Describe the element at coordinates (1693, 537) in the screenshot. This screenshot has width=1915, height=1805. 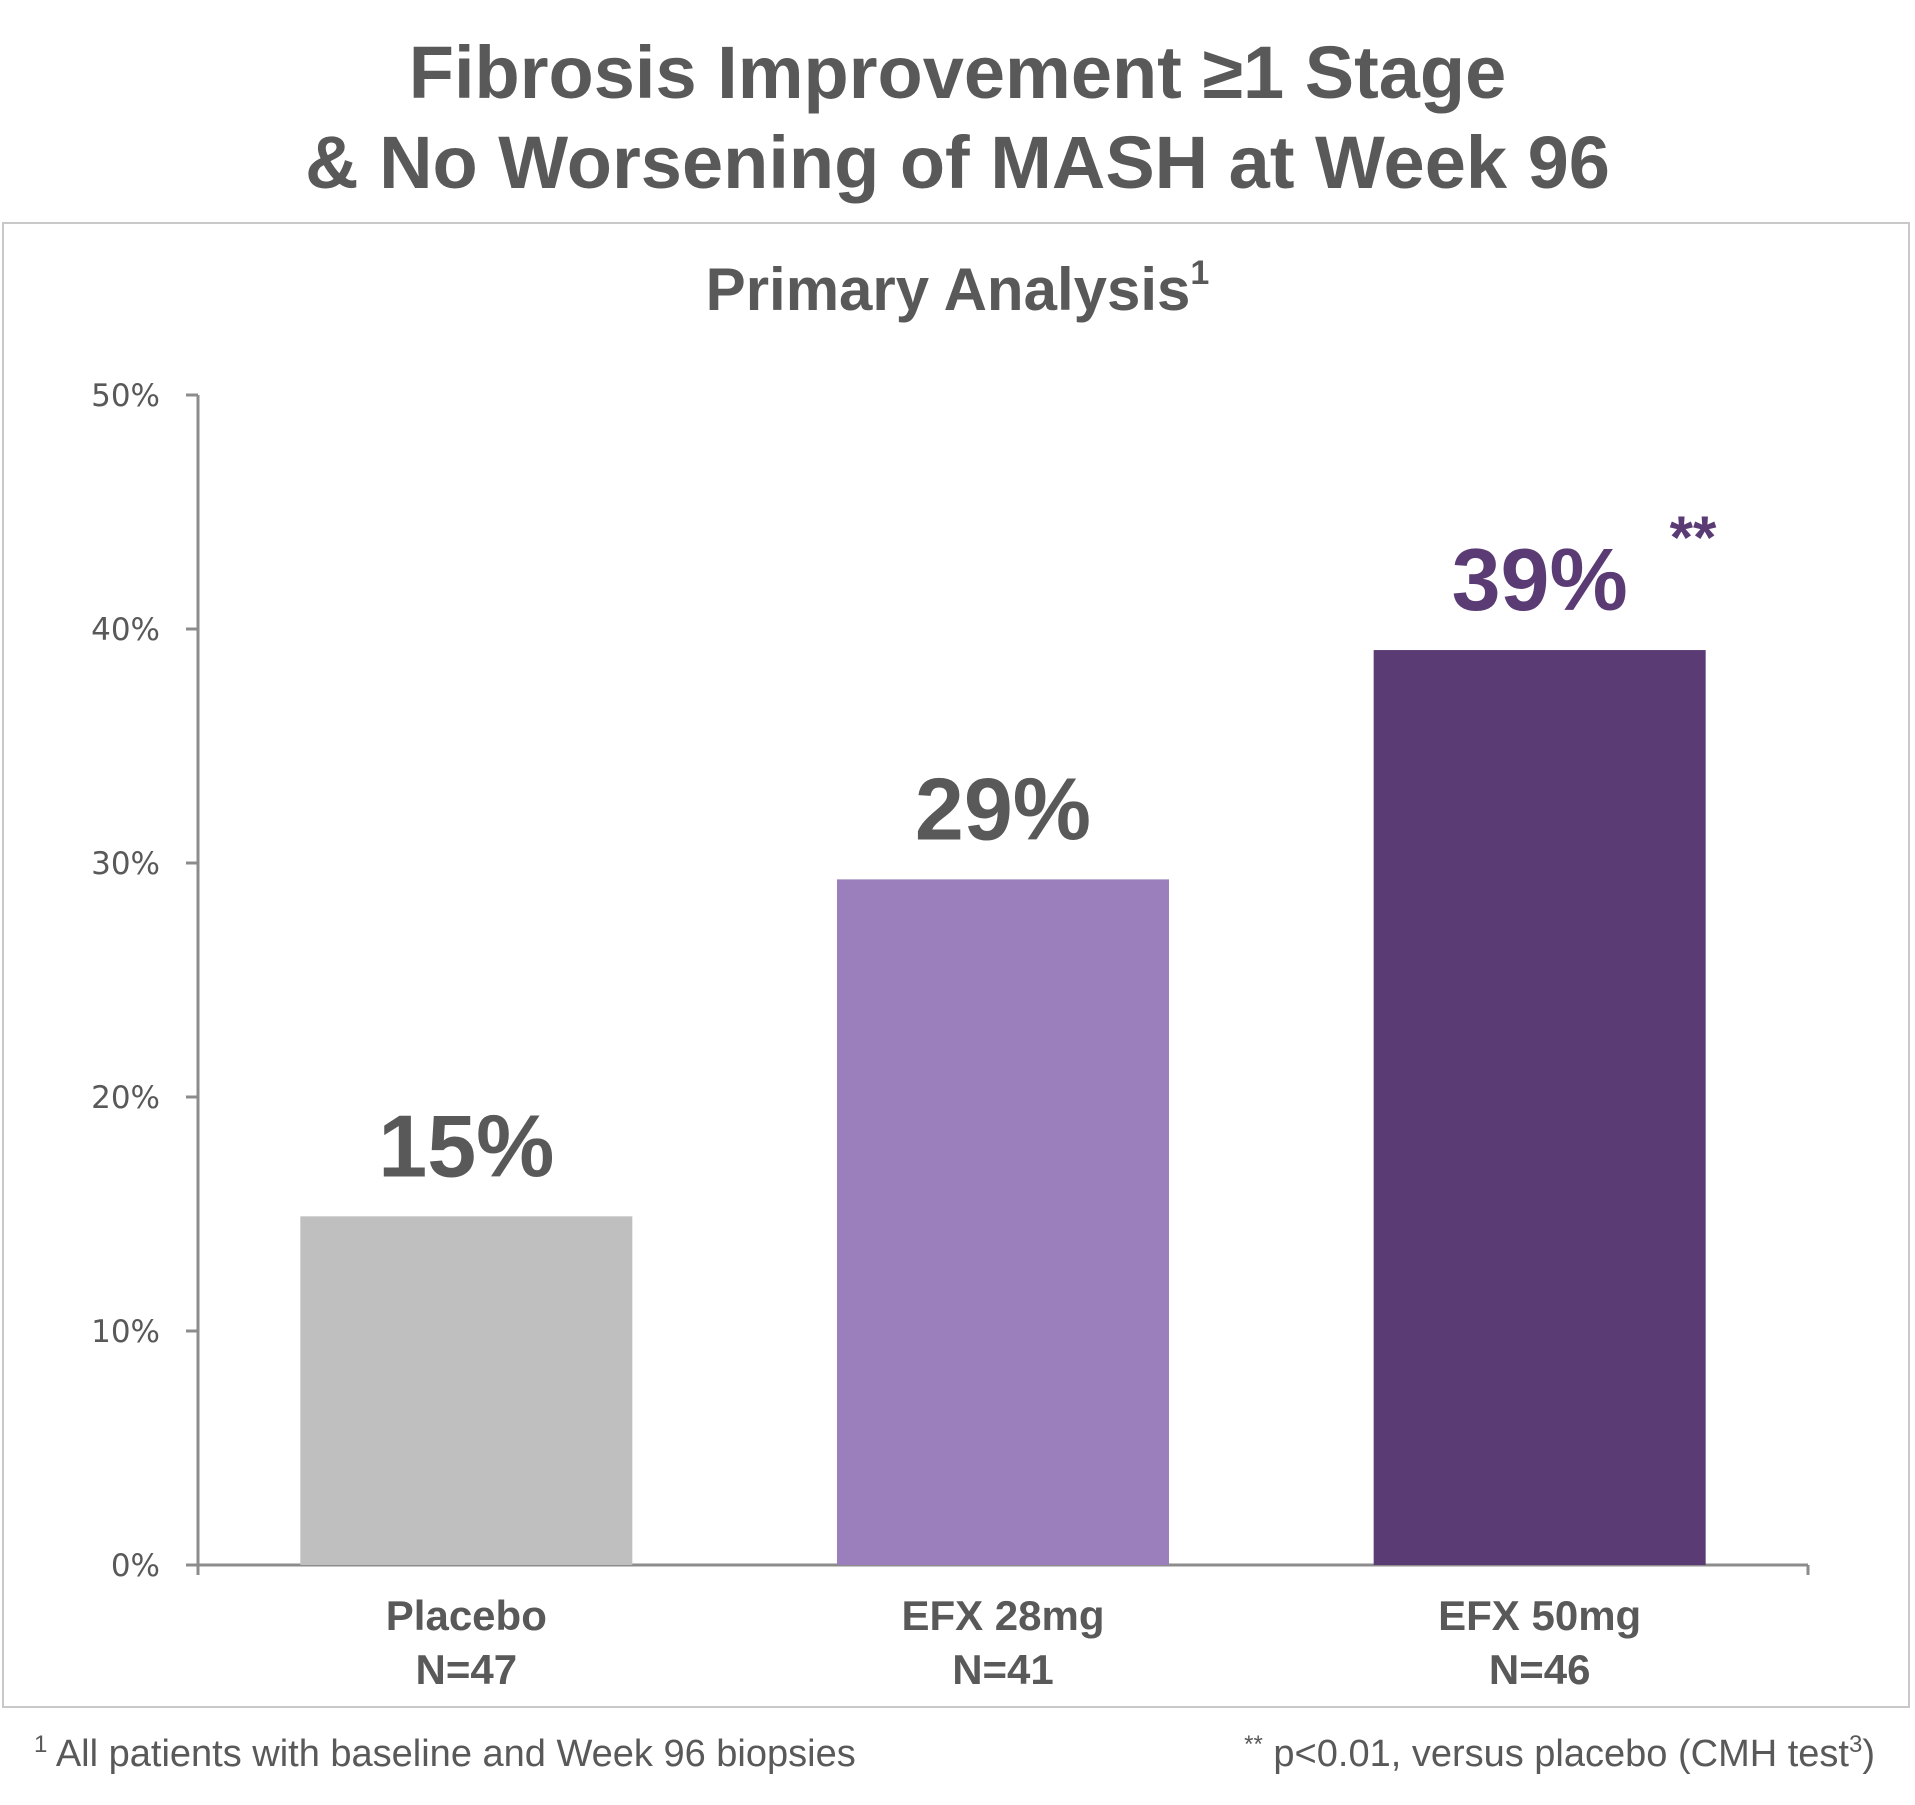
I see `significance-stars-2: **` at that location.